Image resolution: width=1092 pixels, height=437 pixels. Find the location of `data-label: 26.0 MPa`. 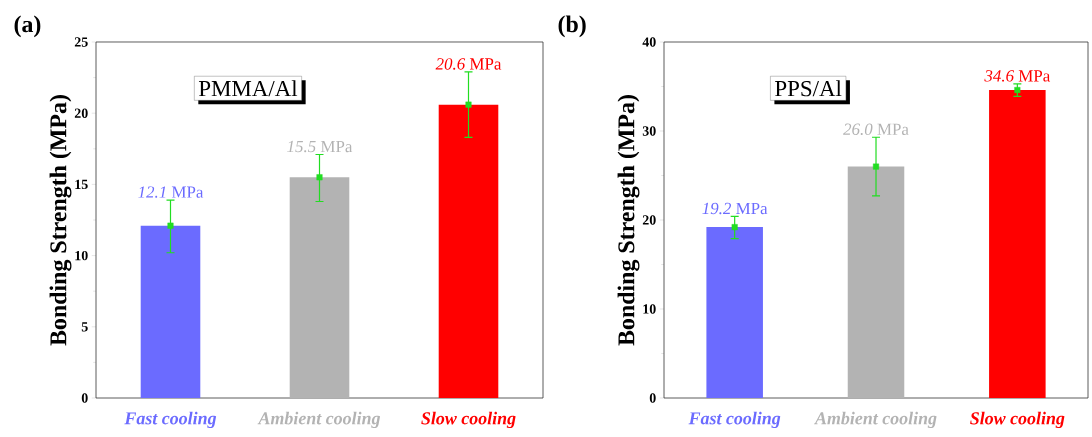

data-label: 26.0 MPa is located at coordinates (876, 129).